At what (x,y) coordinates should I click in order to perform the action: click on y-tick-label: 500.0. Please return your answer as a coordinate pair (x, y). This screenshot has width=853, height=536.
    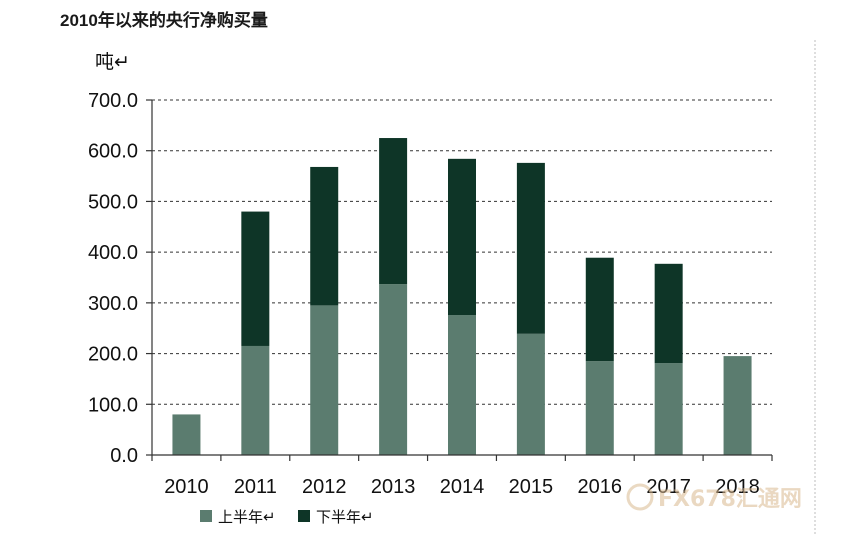
    Looking at the image, I should click on (113, 202).